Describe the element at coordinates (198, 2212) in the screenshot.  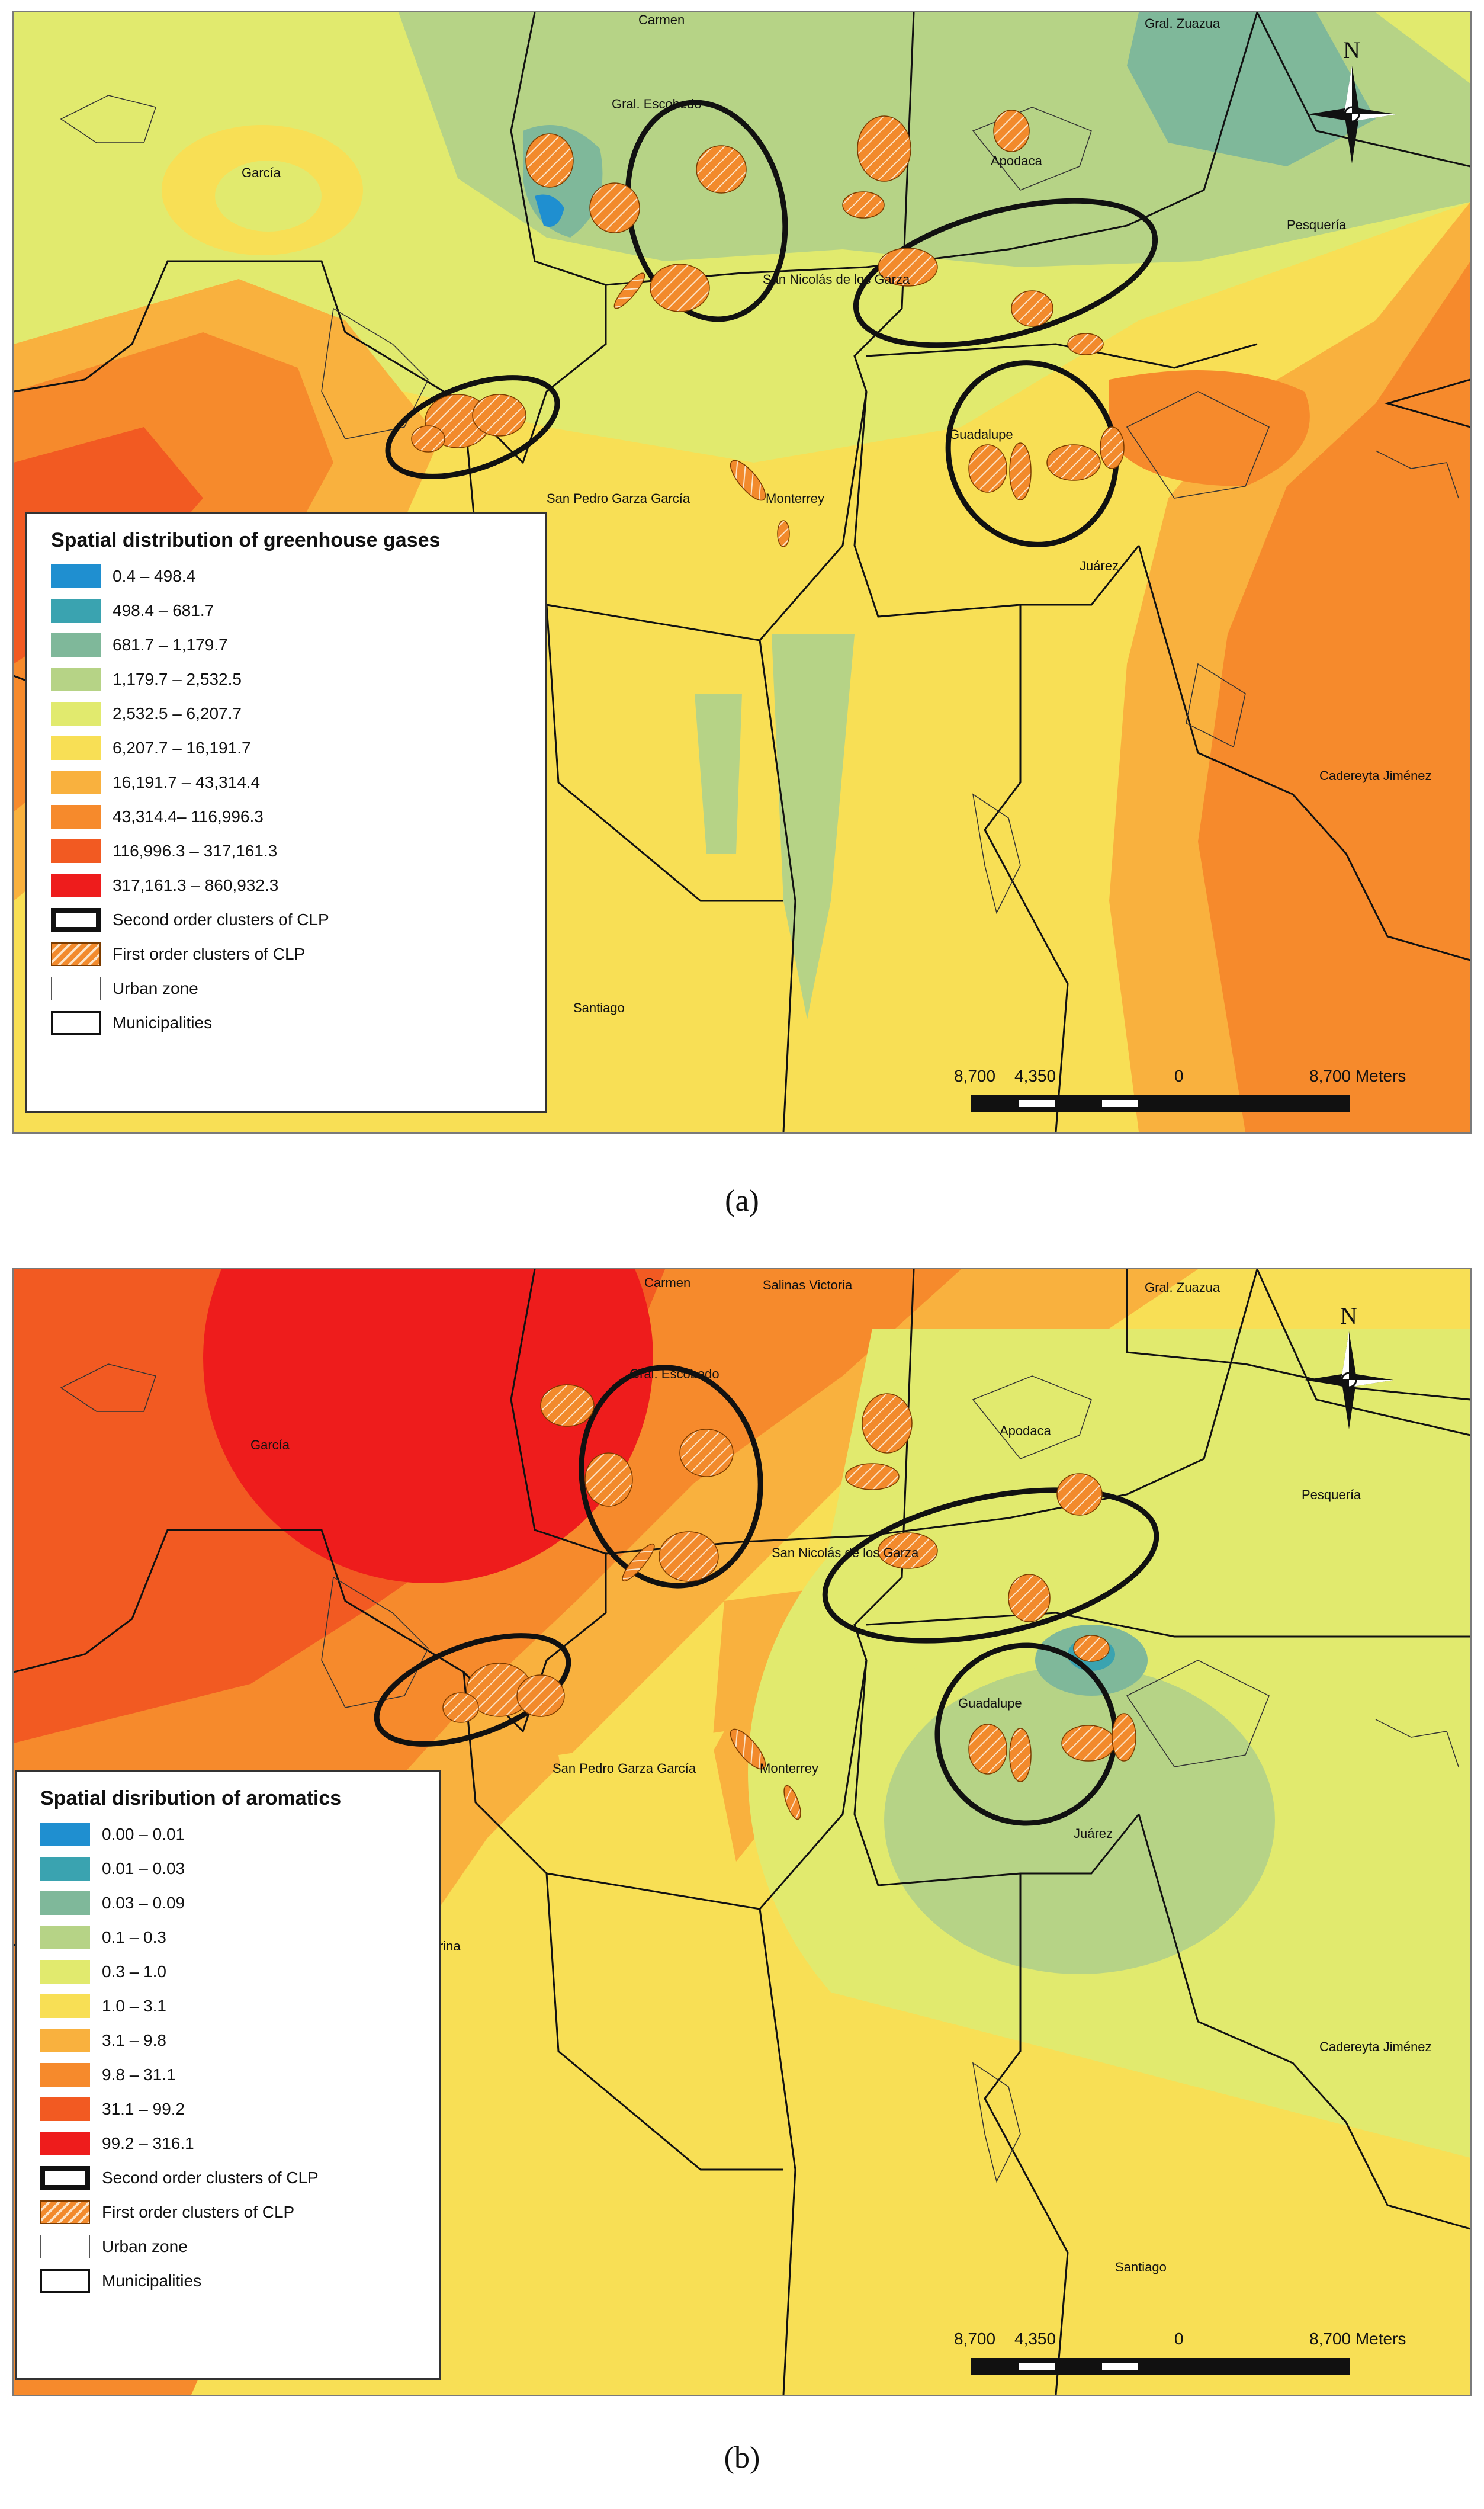
I see `legend-label: First order clusters of CLP` at that location.